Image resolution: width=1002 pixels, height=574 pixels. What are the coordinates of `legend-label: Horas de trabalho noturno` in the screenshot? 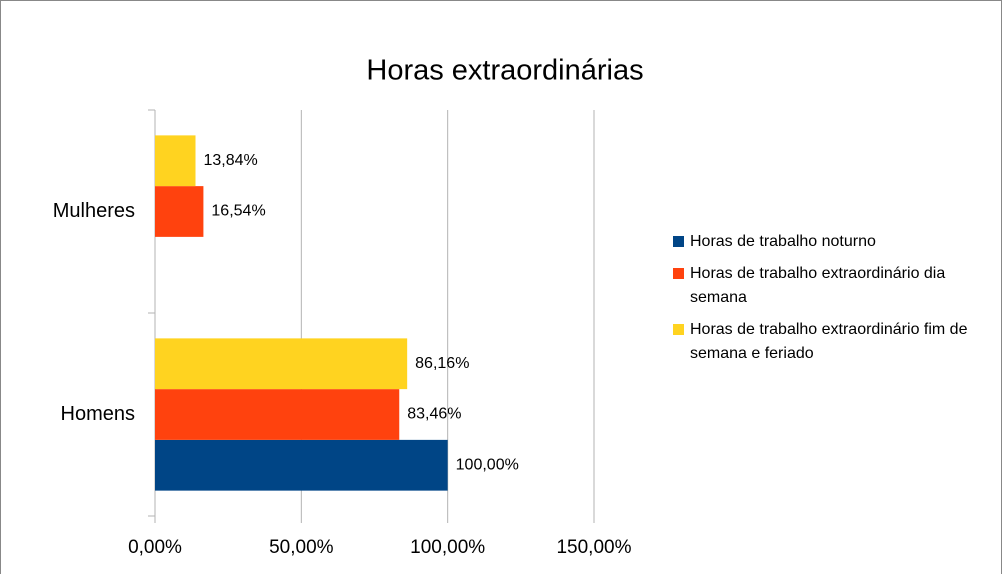 It's located at (783, 241).